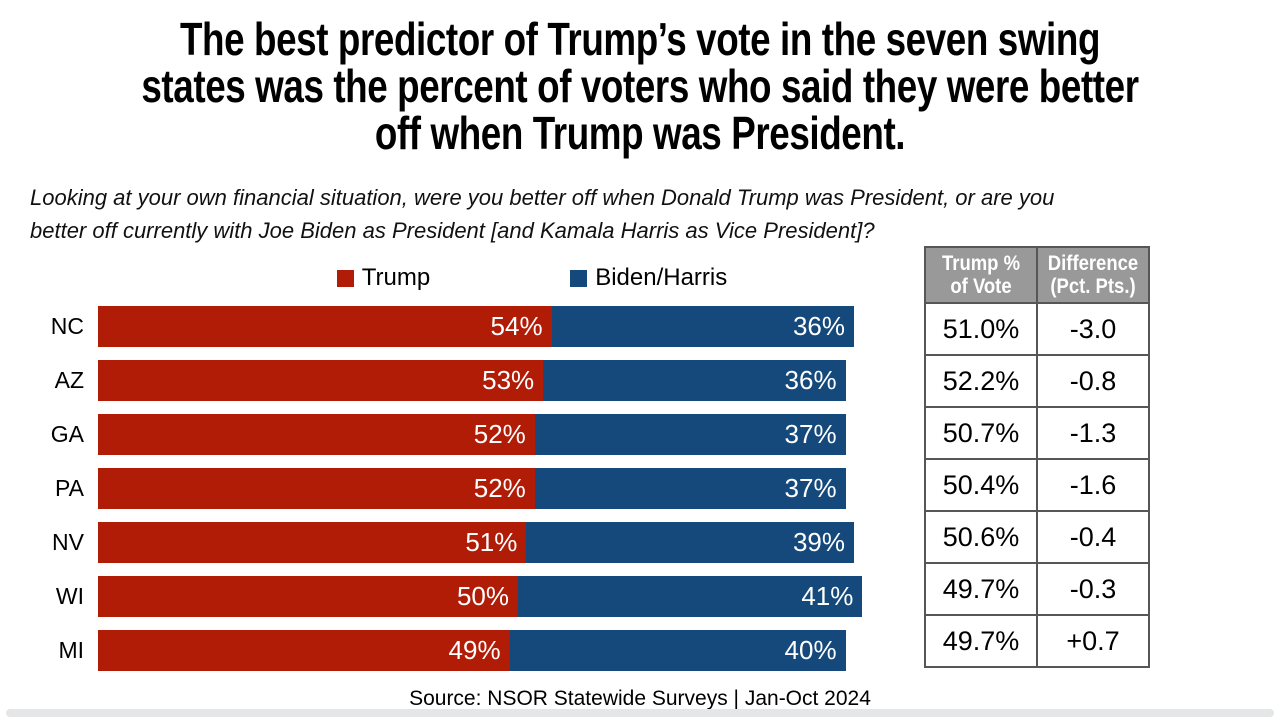 The image size is (1280, 720). Describe the element at coordinates (677, 650) in the screenshot. I see `bar-segment-biden-harris-mi: 40%` at that location.